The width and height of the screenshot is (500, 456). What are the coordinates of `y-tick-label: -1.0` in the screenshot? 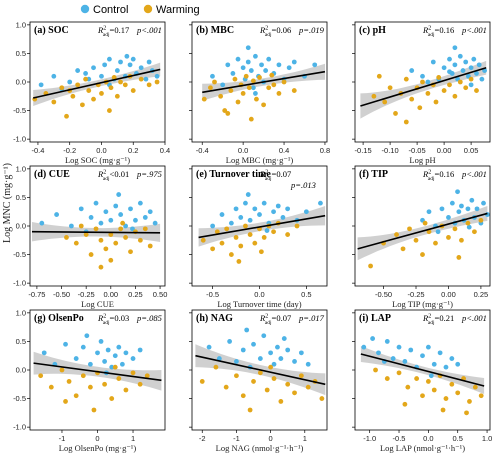 It's located at (19, 283).